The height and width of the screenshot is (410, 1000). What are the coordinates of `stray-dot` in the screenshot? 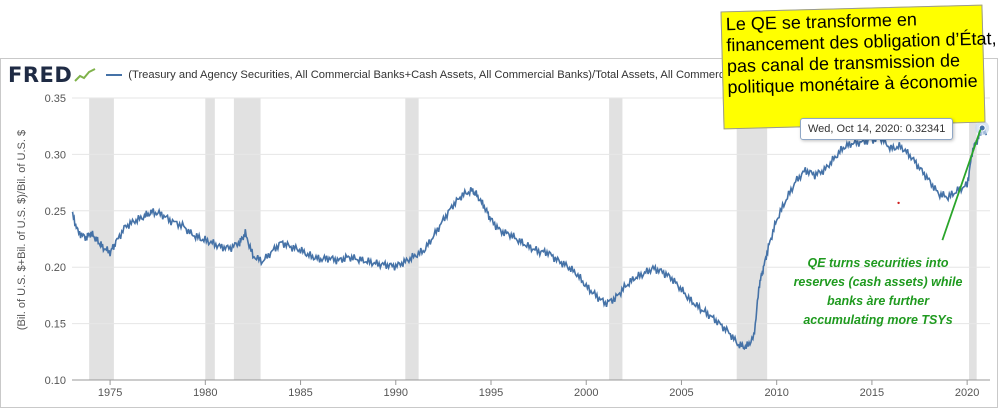 It's located at (898, 203).